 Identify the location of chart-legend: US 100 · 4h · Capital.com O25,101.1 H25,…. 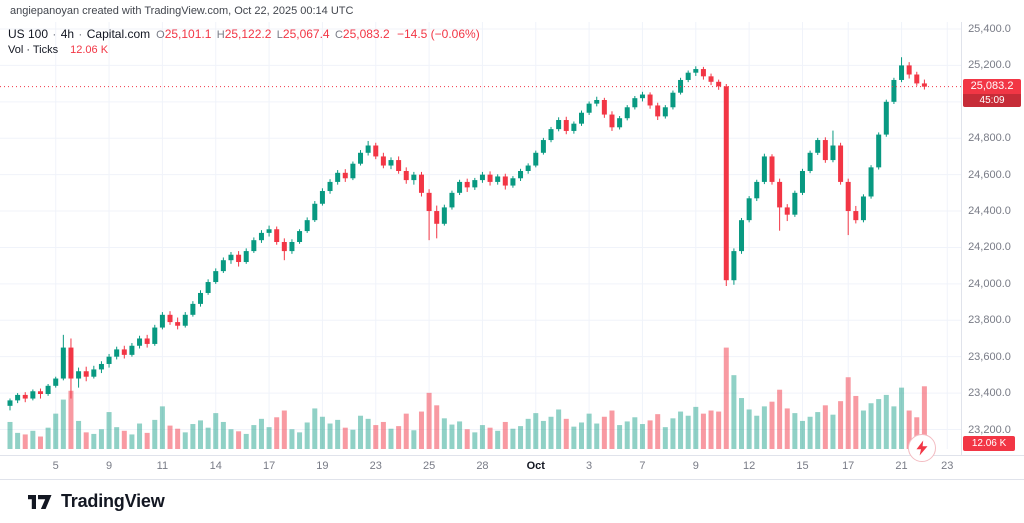
(244, 43).